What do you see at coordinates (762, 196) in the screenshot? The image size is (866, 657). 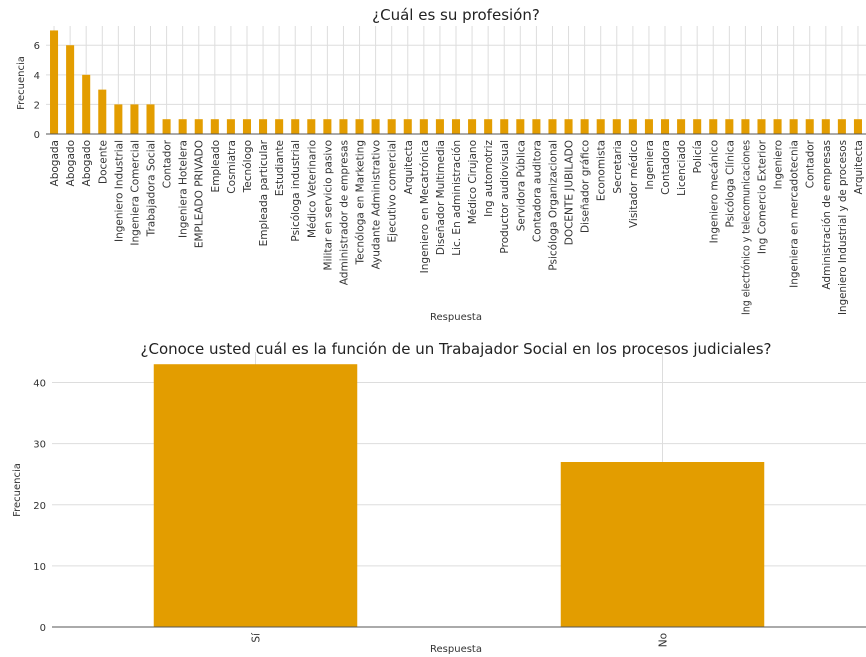 I see `x-tick-label: Ing Comercio Exterior` at bounding box center [762, 196].